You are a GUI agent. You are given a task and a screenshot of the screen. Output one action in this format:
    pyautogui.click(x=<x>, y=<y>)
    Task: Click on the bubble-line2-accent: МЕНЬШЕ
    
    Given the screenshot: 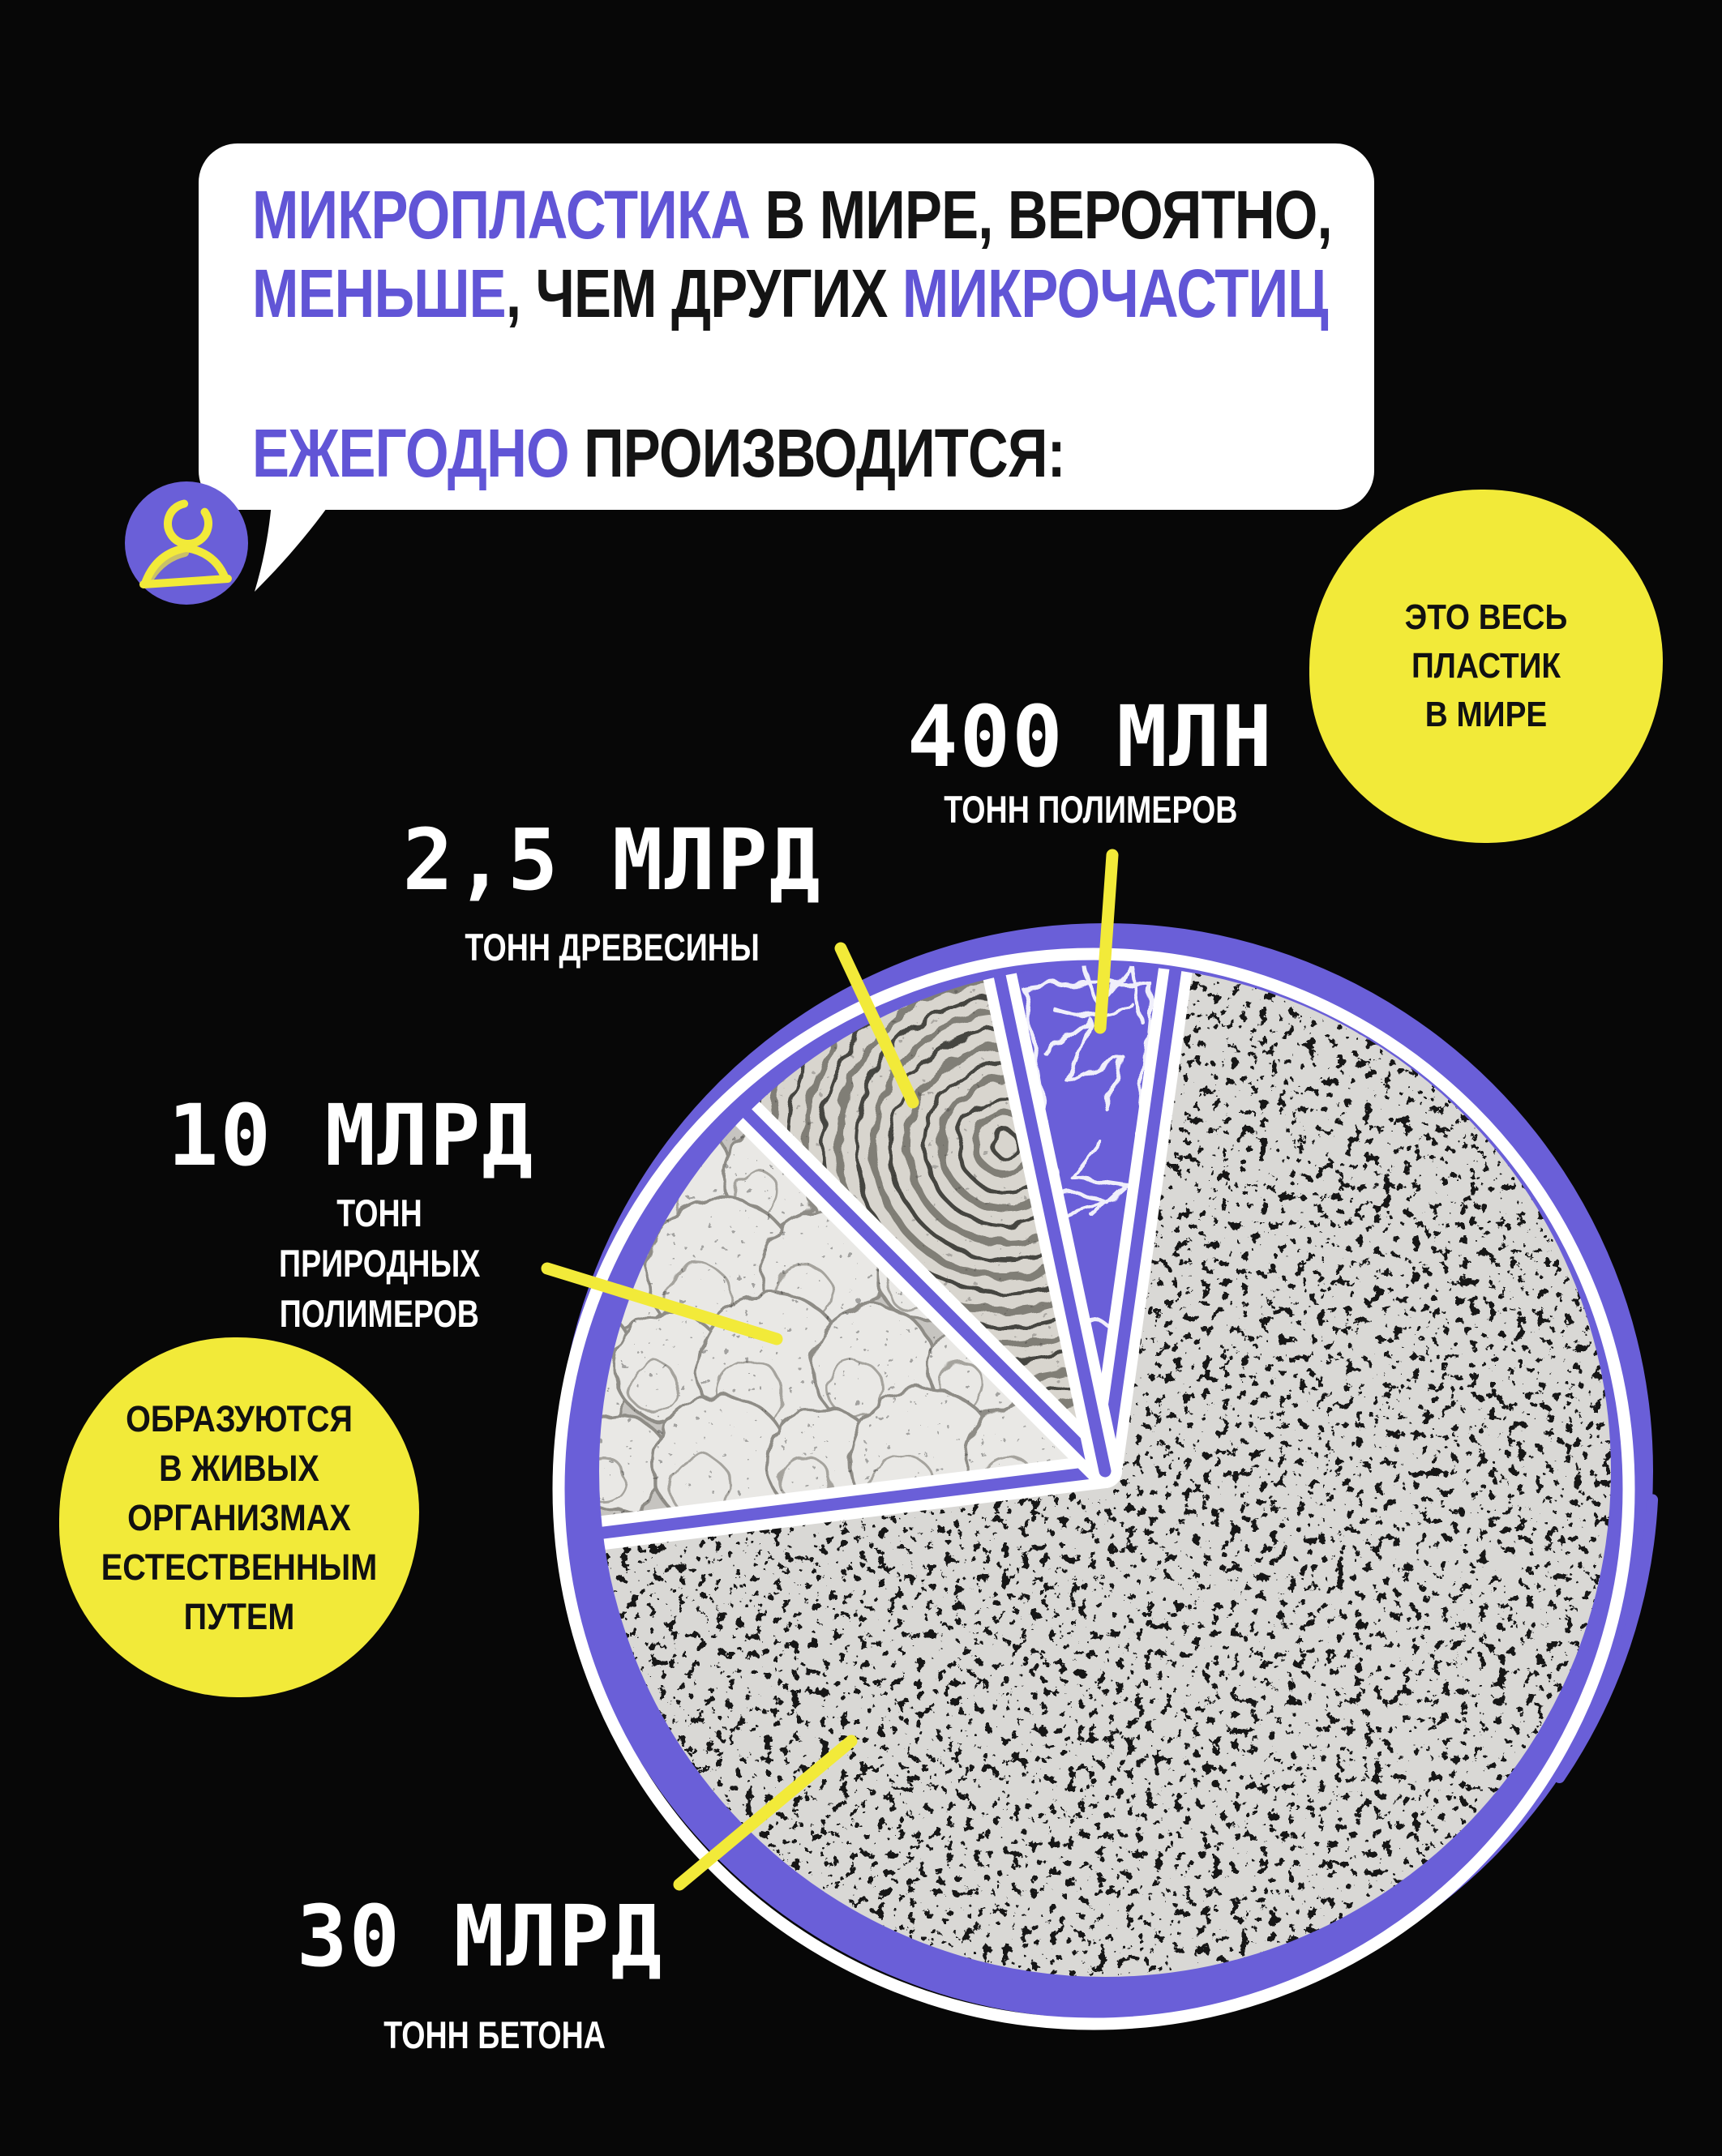 What is the action you would take?
    pyautogui.click(x=379, y=293)
    